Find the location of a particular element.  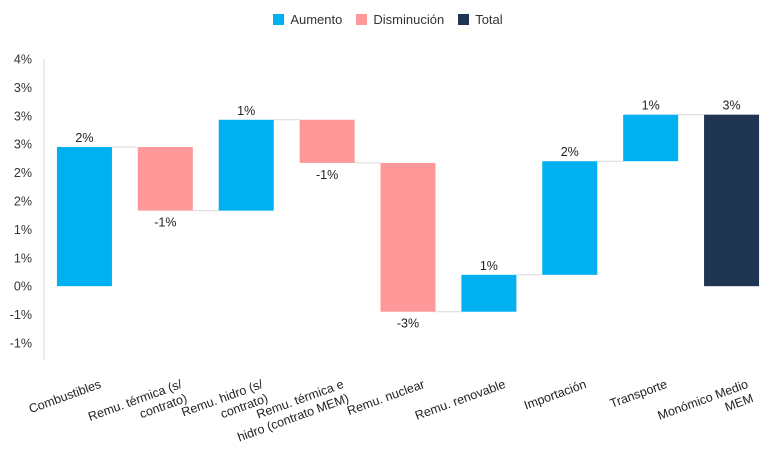

x-tick-label-line: Transporte is located at coordinates (638, 394).